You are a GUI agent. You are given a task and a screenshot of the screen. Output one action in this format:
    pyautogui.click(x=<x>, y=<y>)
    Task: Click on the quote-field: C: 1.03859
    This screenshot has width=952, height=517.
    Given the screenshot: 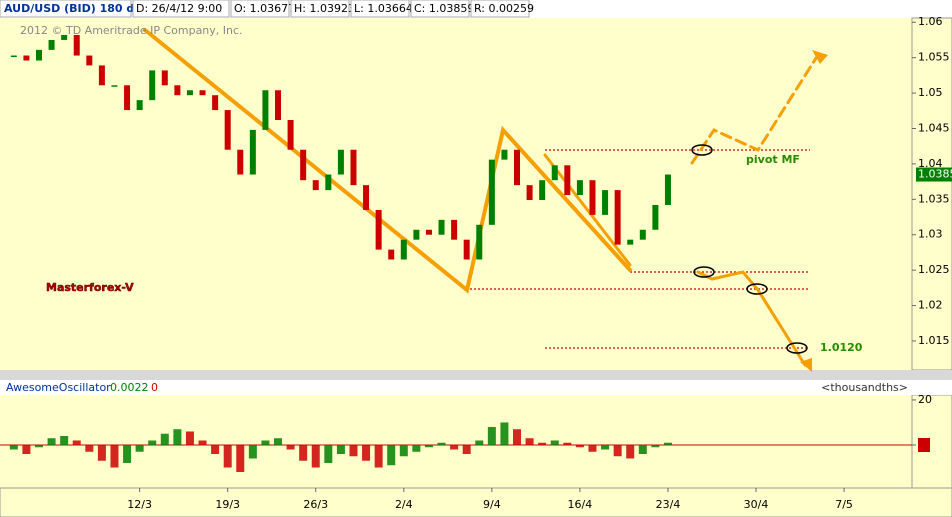 What is the action you would take?
    pyautogui.click(x=444, y=8)
    